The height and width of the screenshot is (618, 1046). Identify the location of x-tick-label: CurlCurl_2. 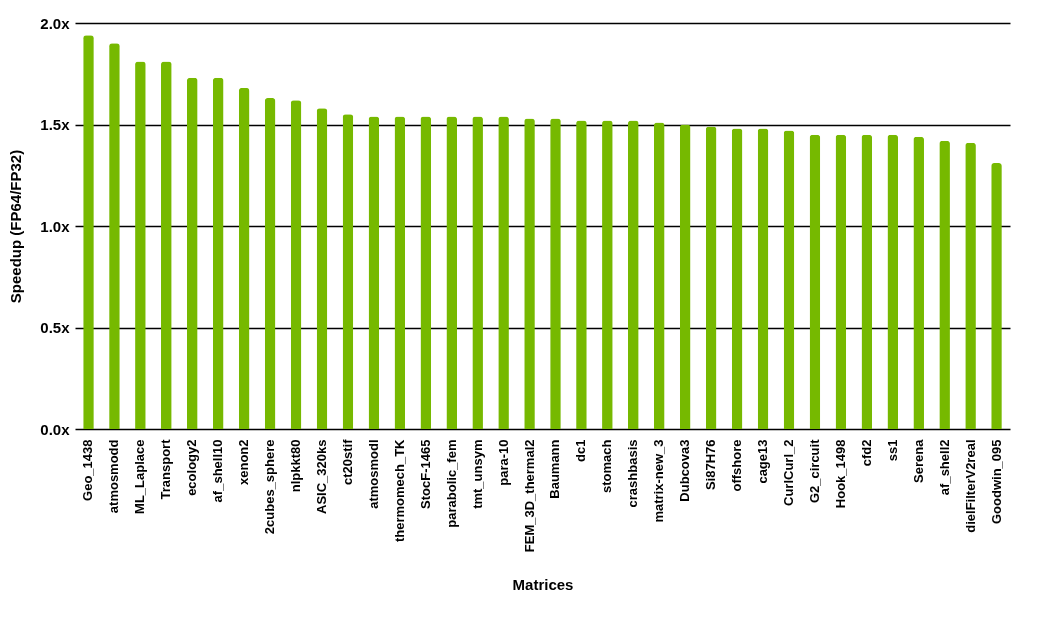
(788, 472).